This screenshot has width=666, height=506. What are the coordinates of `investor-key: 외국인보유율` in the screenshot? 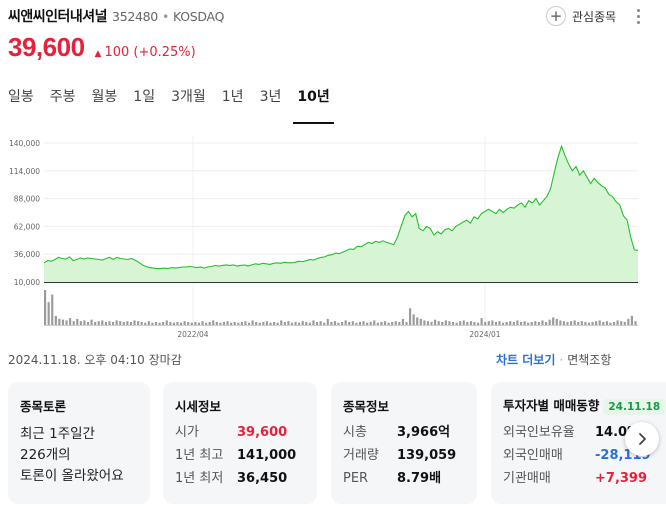 It's located at (539, 432).